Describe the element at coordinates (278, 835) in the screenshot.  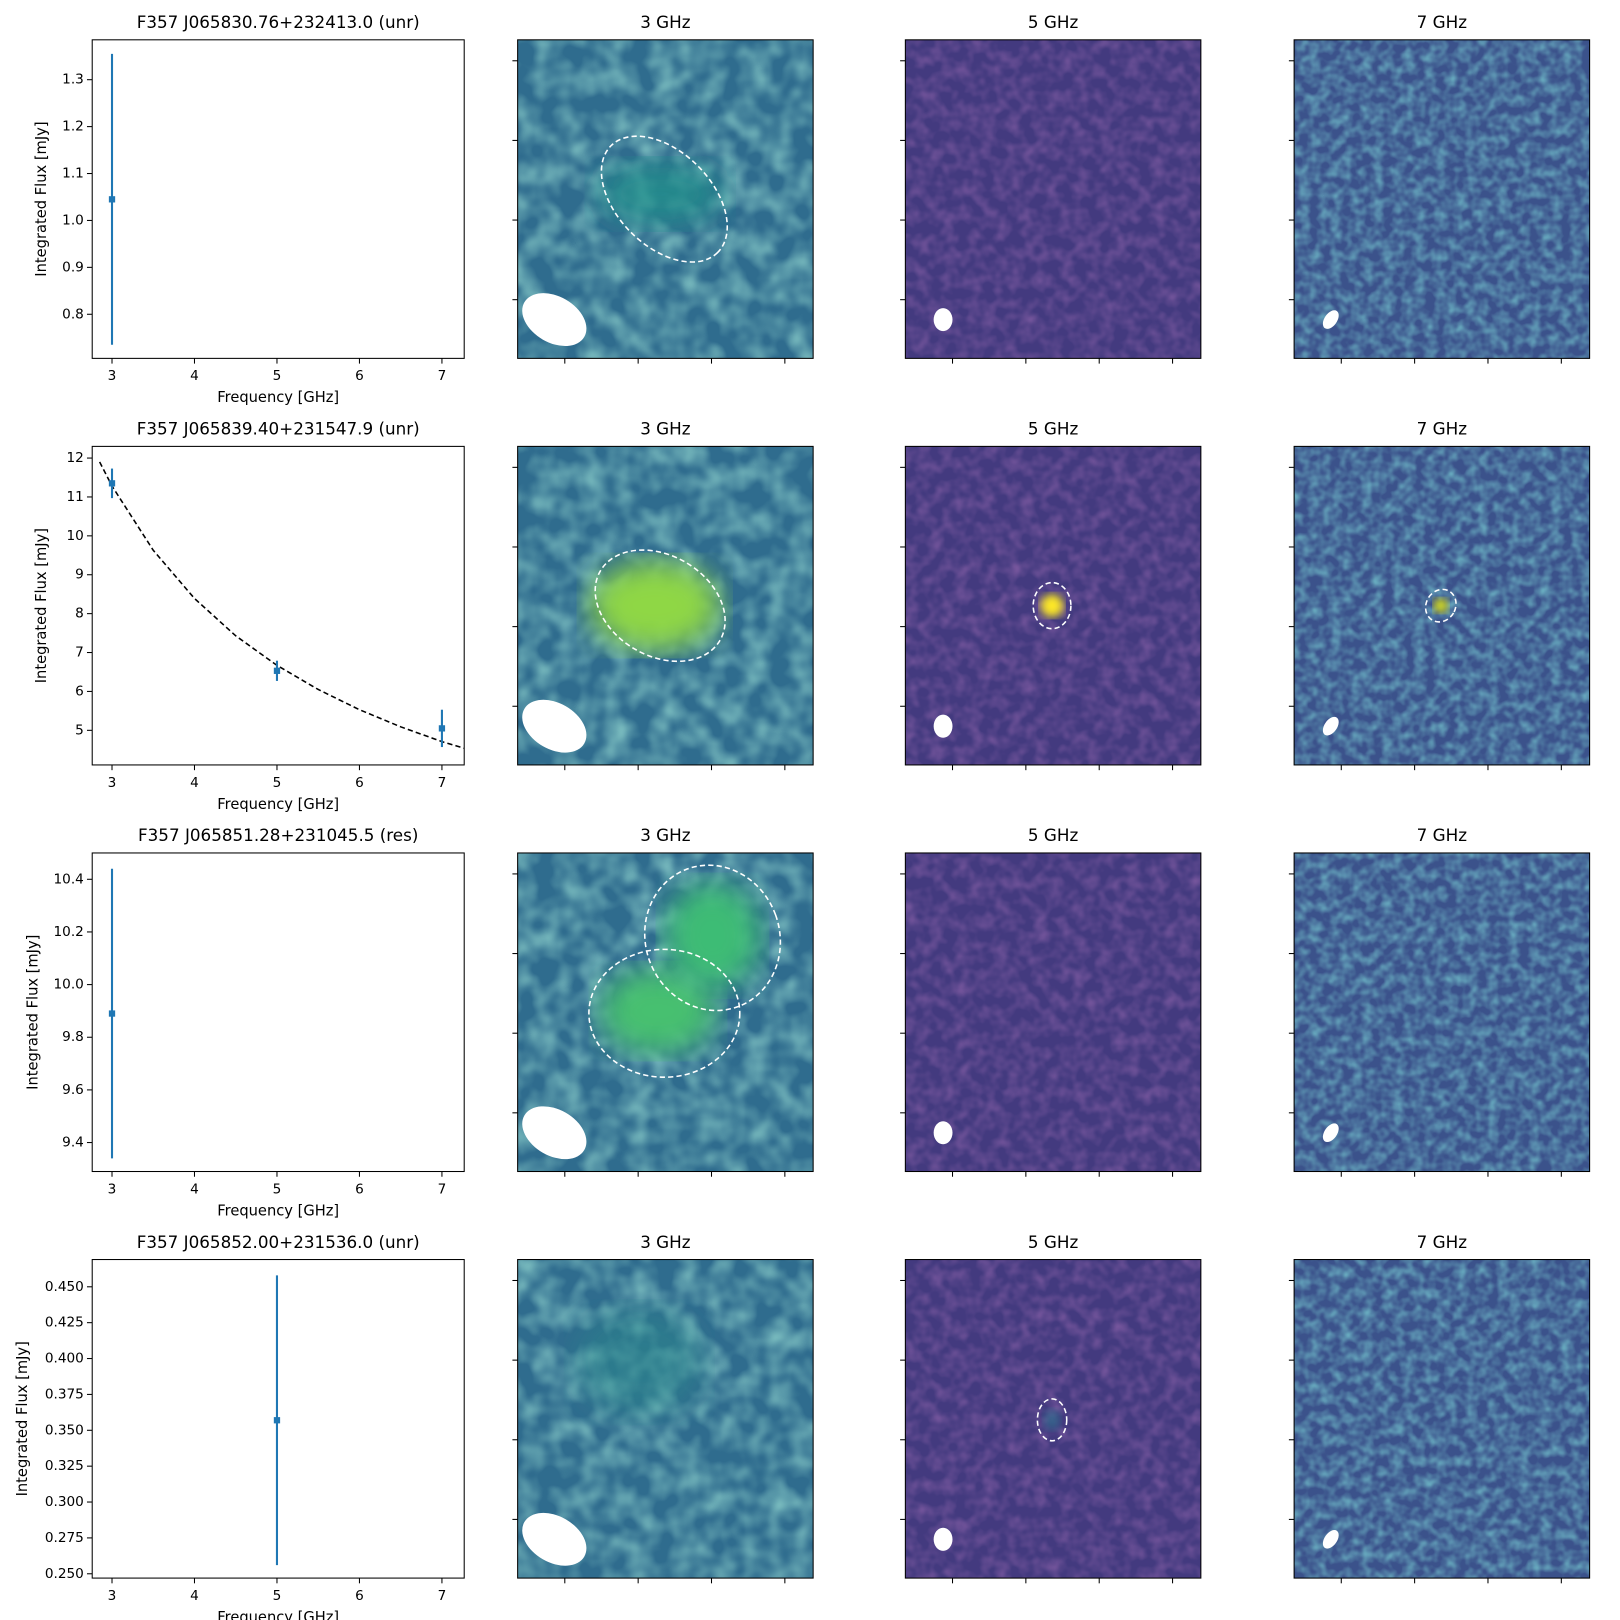
I see `chart-title: F357 J065851.28+231045.5 (res)` at that location.